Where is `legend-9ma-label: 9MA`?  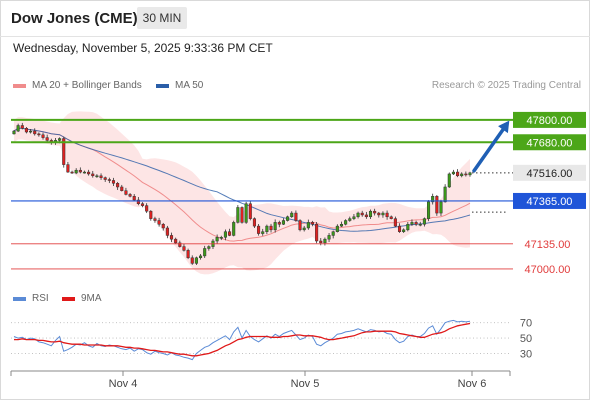
legend-9ma-label: 9MA is located at coordinates (91, 298).